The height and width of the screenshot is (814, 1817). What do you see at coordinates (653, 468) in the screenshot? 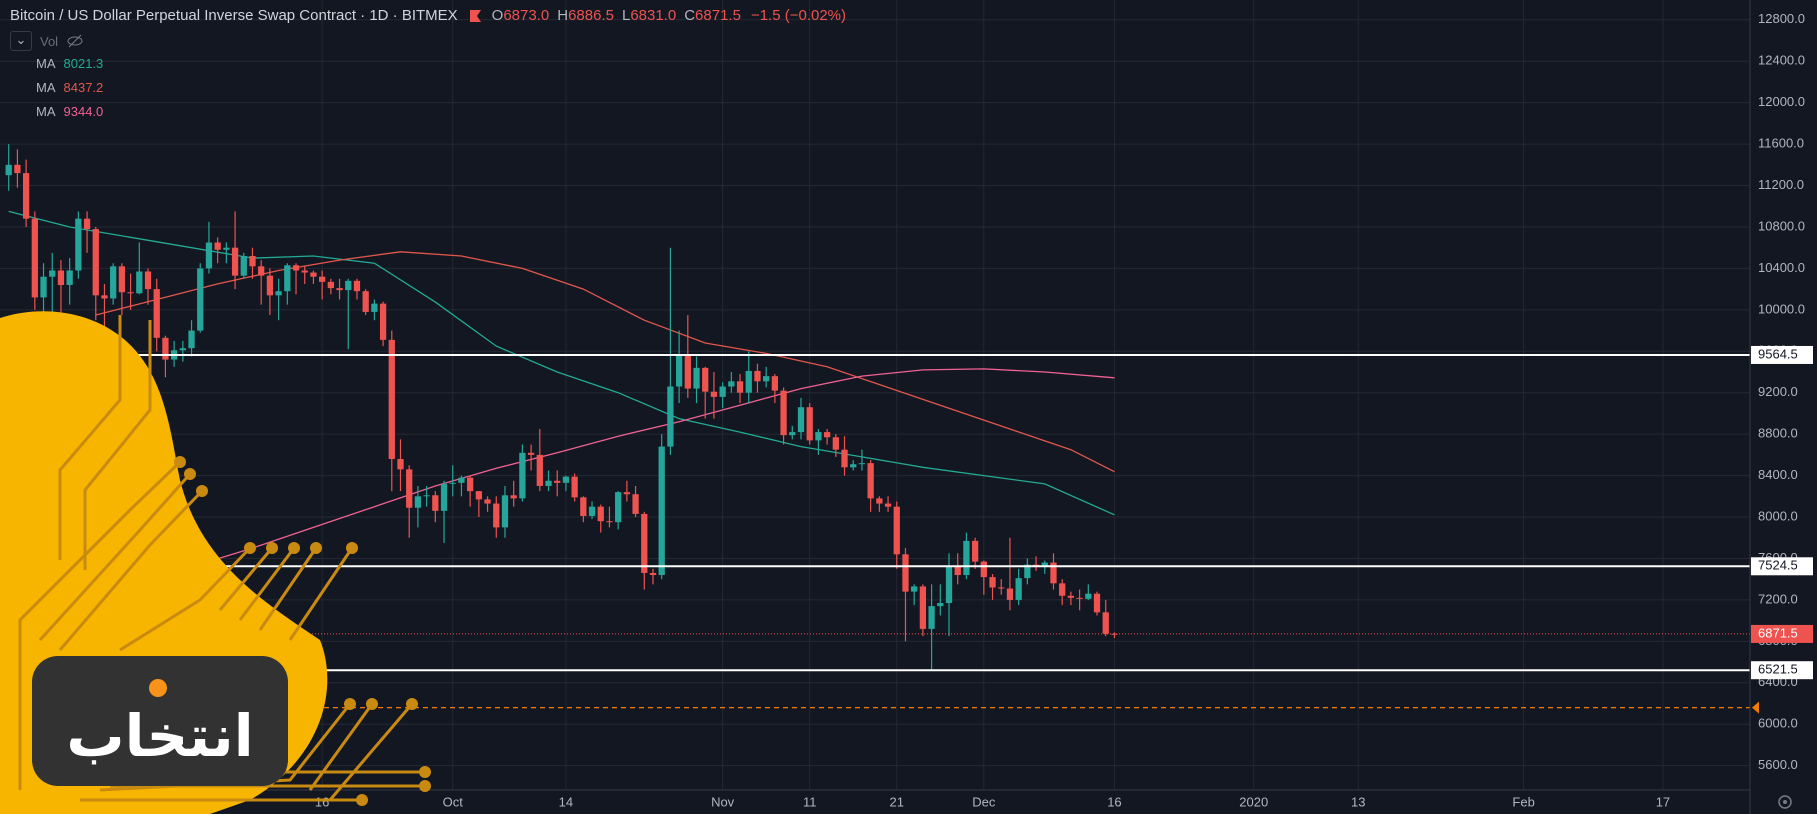
I see `moving-average` at bounding box center [653, 468].